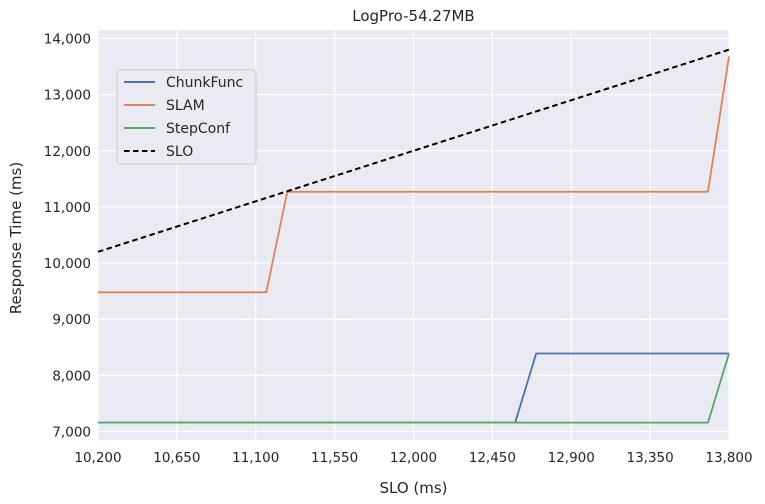 The width and height of the screenshot is (765, 504). I want to click on x-tick-label: 11,100, so click(255, 458).